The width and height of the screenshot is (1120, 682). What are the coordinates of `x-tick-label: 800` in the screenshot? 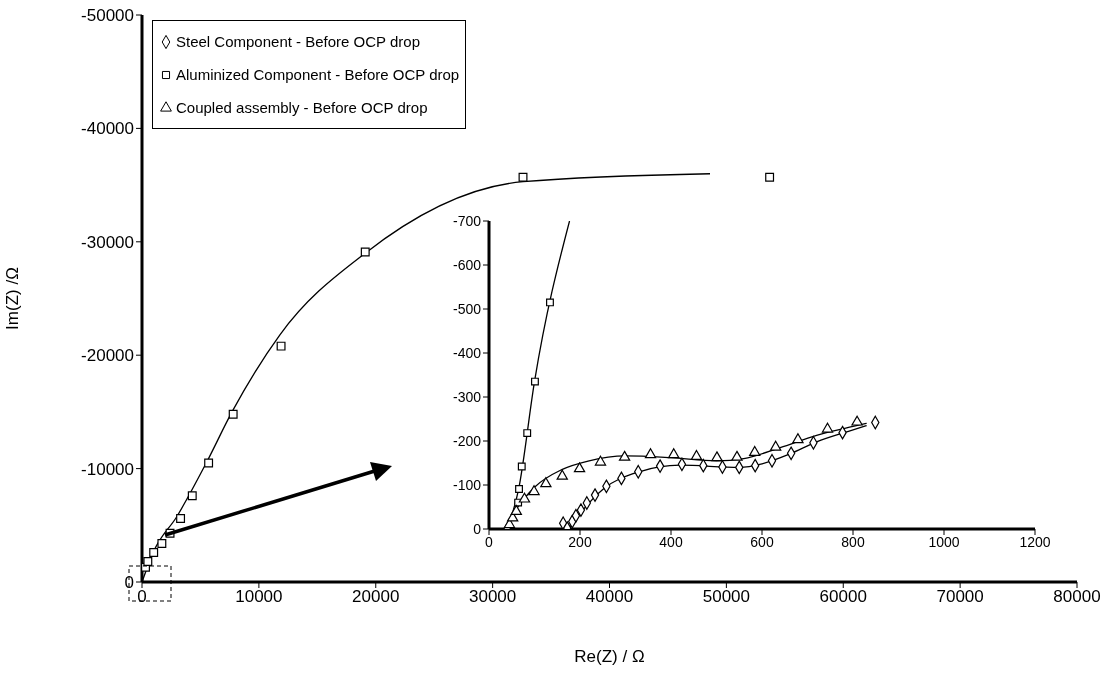 It's located at (853, 541).